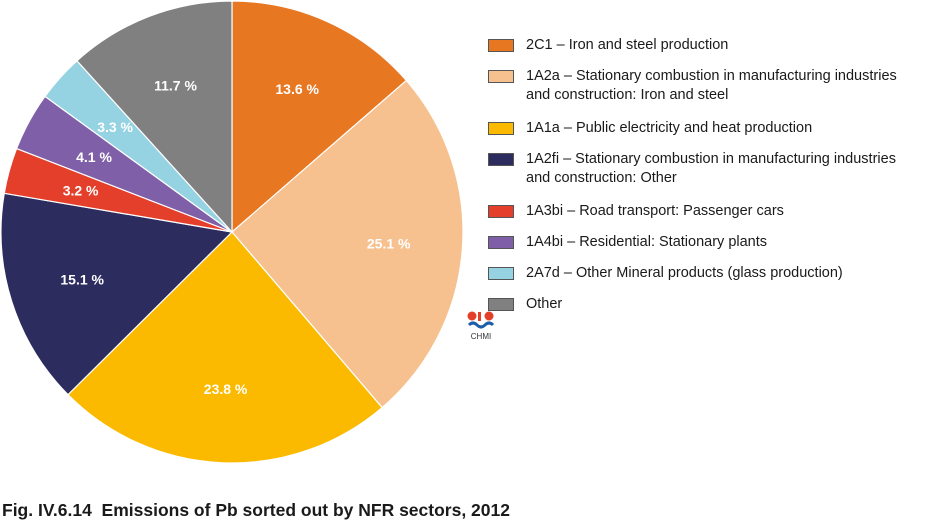  I want to click on pie-slice-label-4: 15.1 %, so click(82, 279).